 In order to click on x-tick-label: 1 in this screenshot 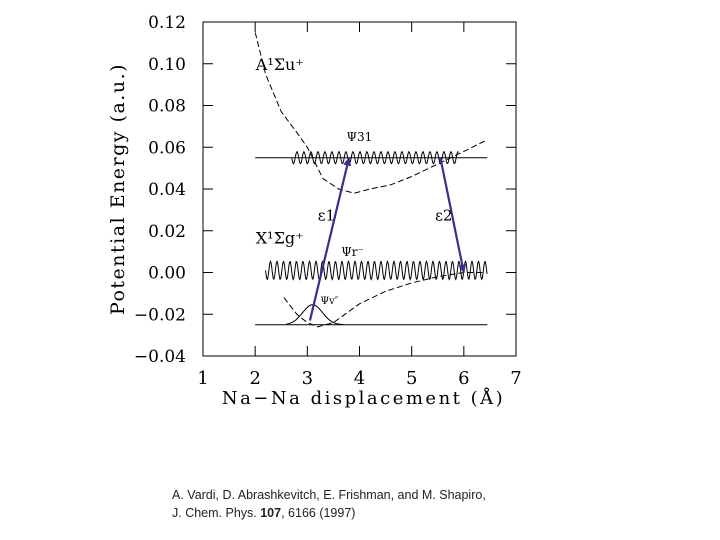, I will do `click(202, 378)`.